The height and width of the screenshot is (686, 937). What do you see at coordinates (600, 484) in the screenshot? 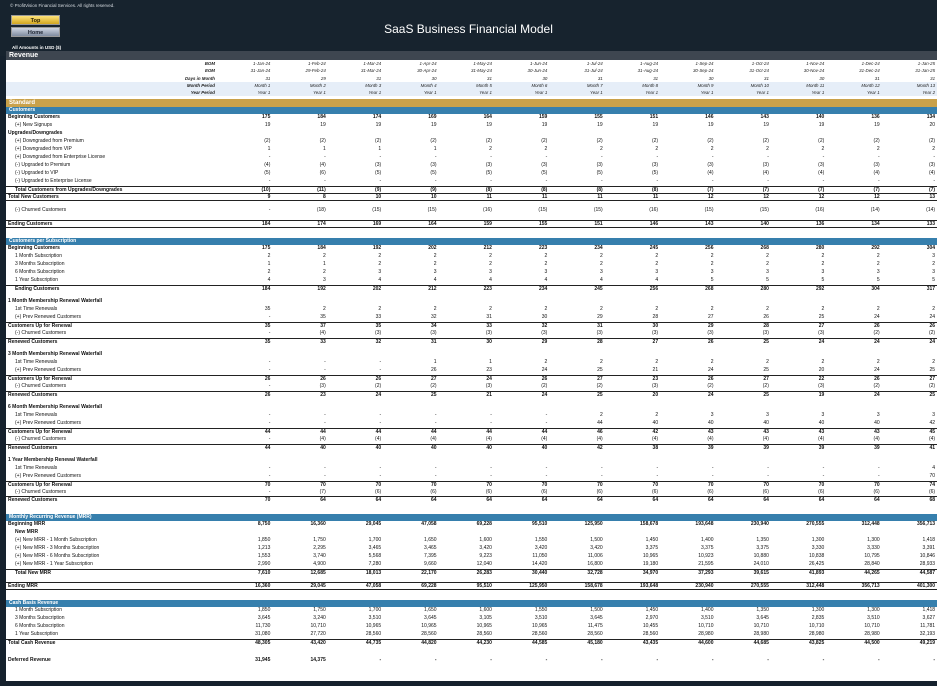
I see `value-cell: 70` at bounding box center [600, 484].